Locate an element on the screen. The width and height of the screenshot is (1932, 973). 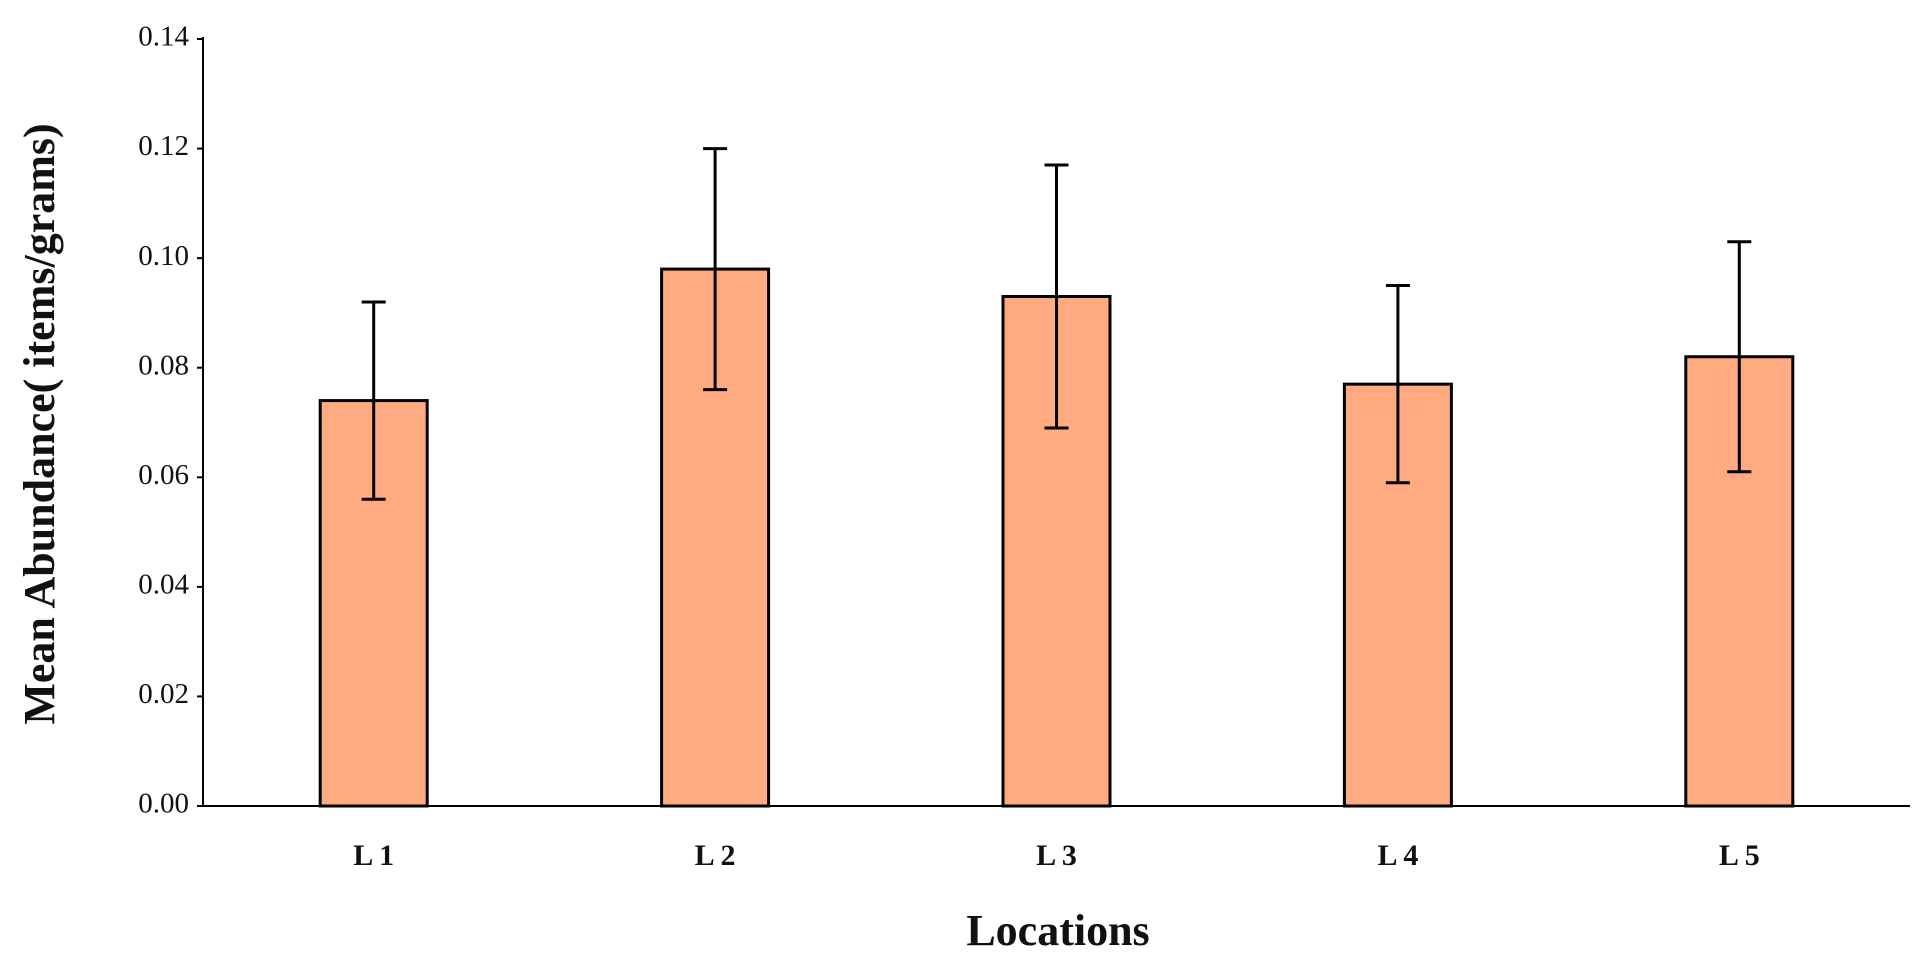
y-tick-label: 0.02 is located at coordinates (163, 694).